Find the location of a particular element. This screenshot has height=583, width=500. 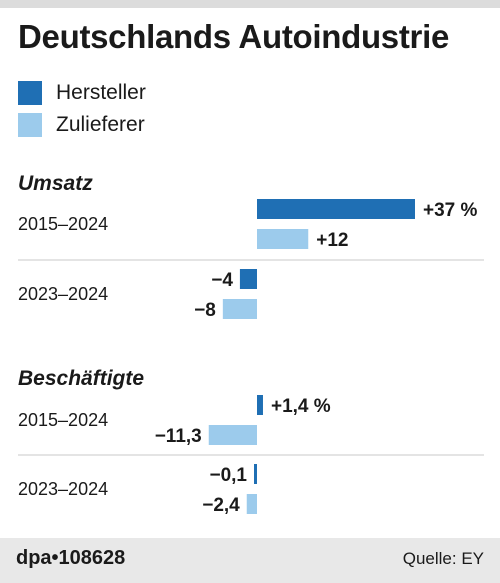

value-label-umsatz-2-hersteller: −4 is located at coordinates (222, 280).